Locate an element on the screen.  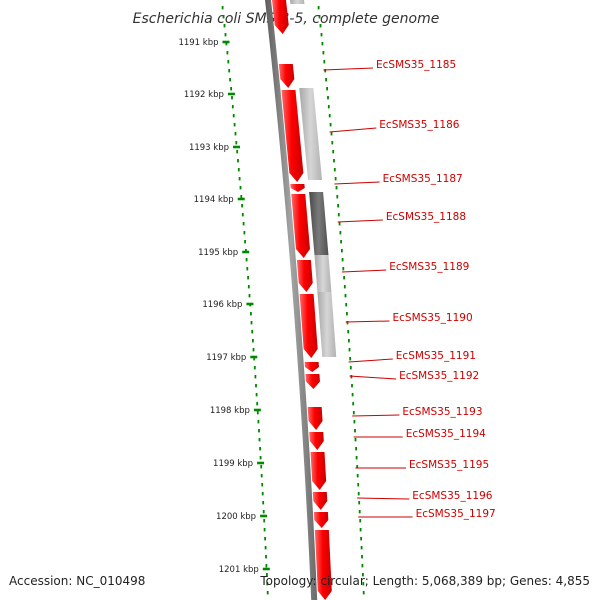
gene-label: EcSMS35_1195 is located at coordinates (449, 465).